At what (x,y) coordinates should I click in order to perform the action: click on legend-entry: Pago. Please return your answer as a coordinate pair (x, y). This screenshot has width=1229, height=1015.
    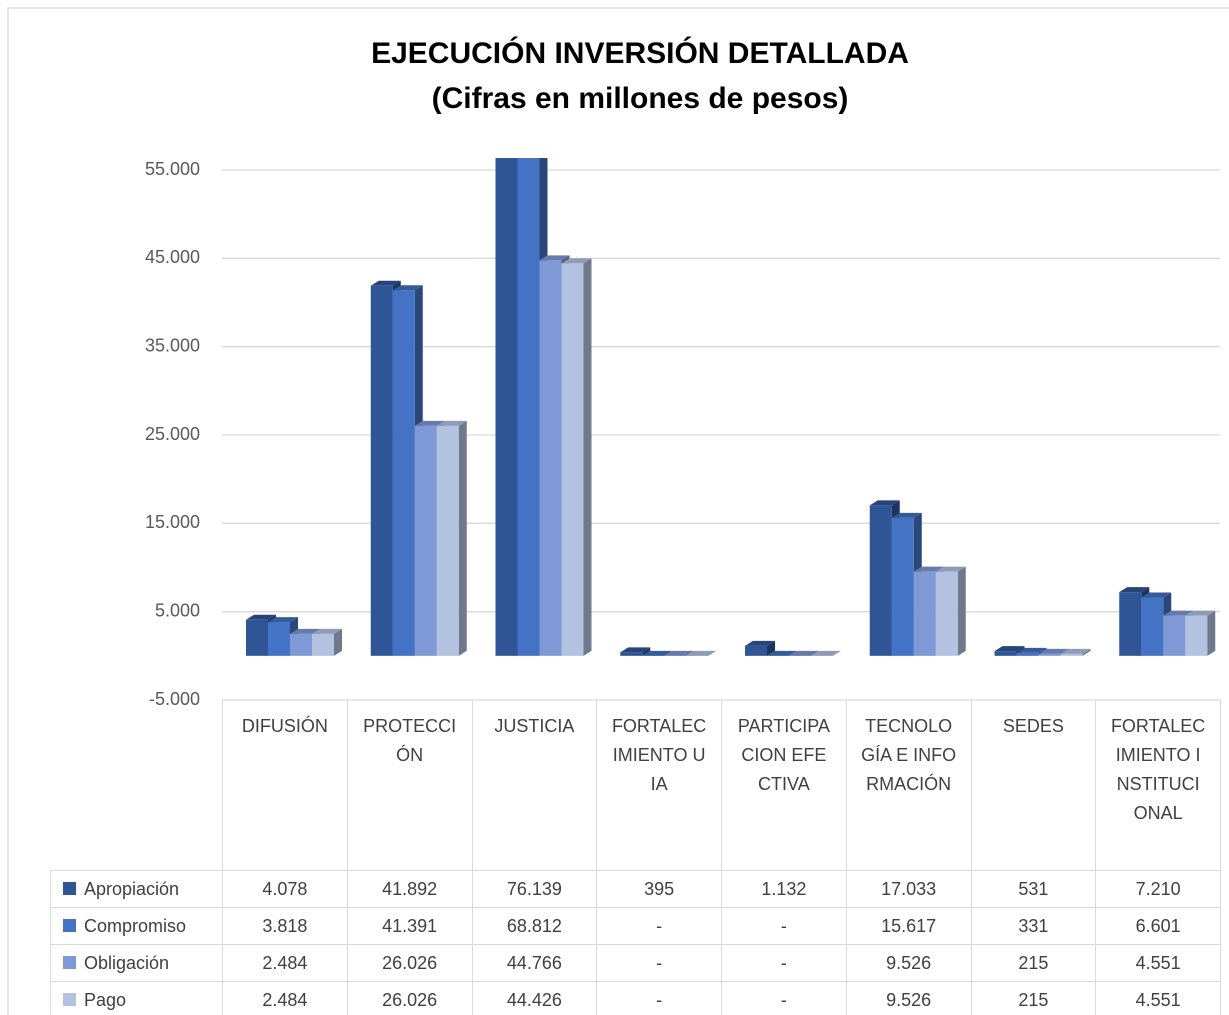
    Looking at the image, I should click on (136, 998).